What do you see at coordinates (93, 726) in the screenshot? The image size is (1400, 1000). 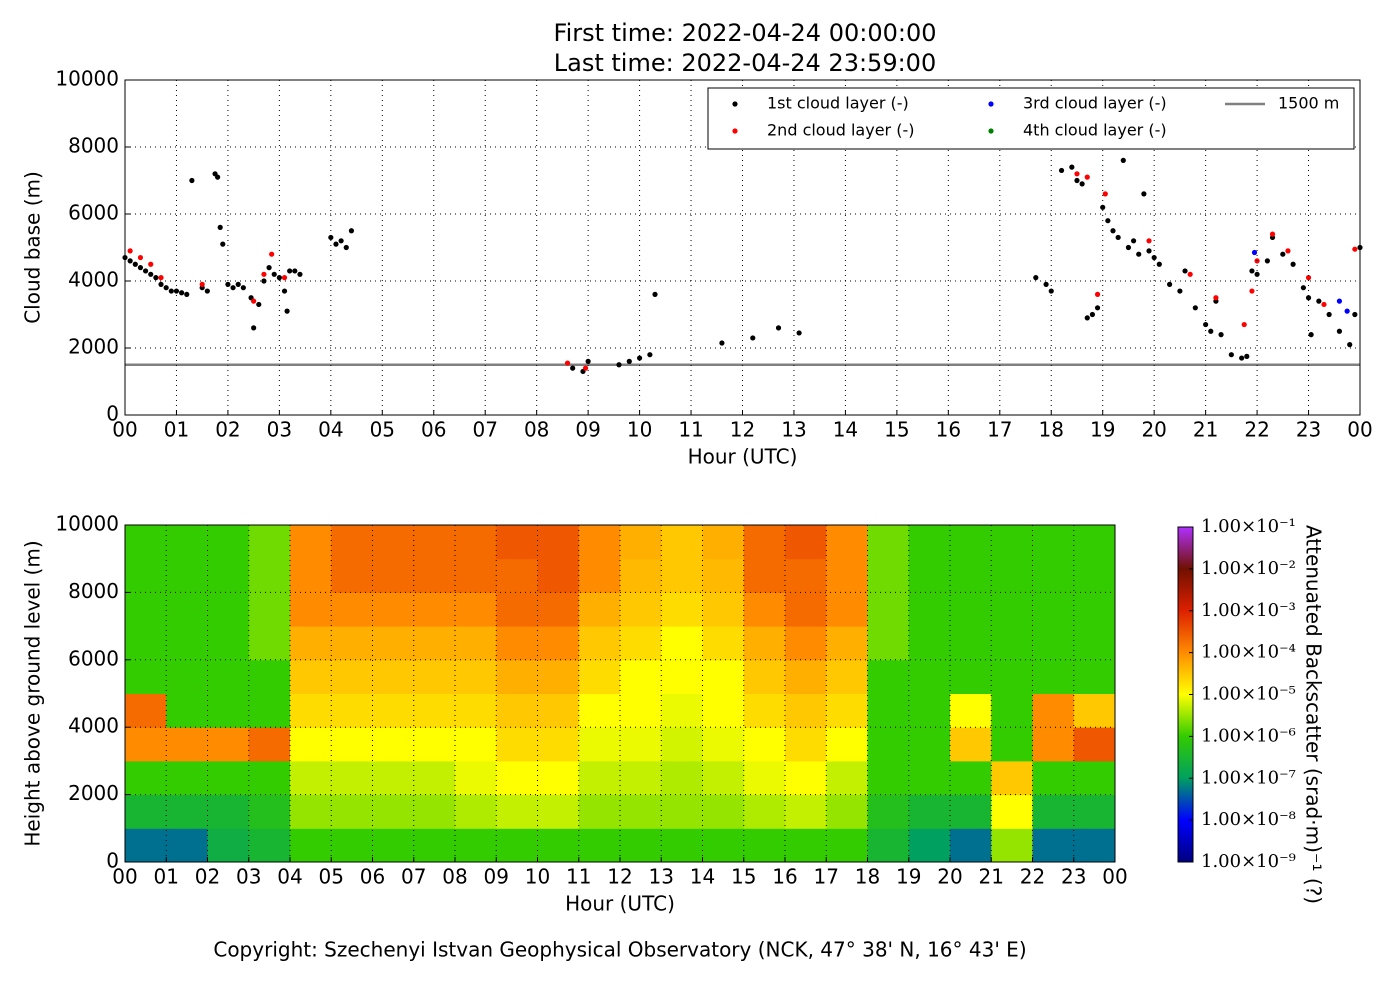 I see `y-tick-label: 4000` at bounding box center [93, 726].